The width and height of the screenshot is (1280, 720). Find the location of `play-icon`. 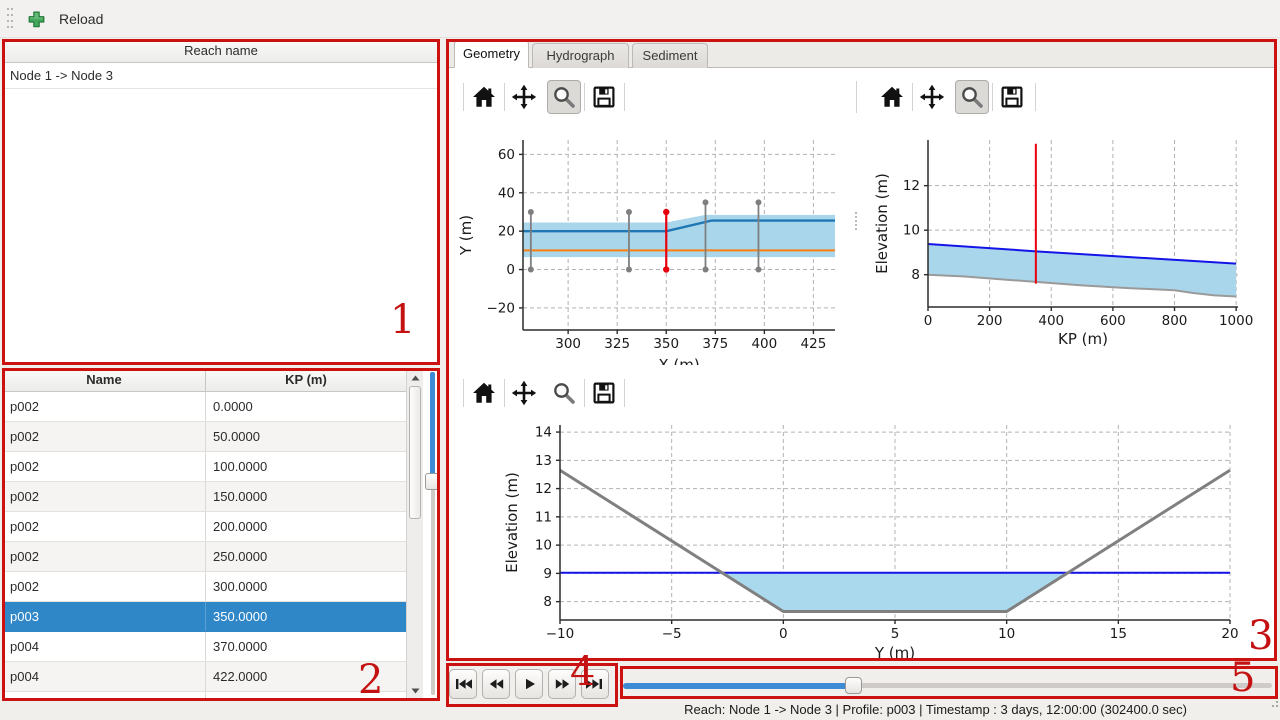

play-icon is located at coordinates (530, 684).